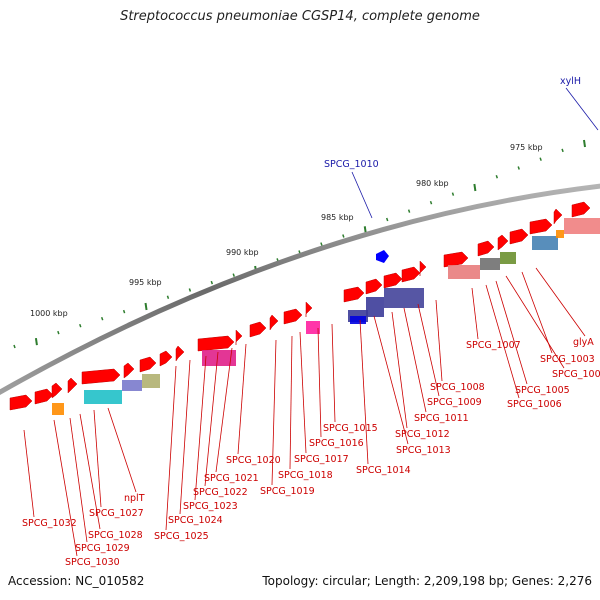 Image resolution: width=600 pixels, height=600 pixels. Describe the element at coordinates (457, 387) in the screenshot. I see `gene-label: SPCG_1008` at that location.